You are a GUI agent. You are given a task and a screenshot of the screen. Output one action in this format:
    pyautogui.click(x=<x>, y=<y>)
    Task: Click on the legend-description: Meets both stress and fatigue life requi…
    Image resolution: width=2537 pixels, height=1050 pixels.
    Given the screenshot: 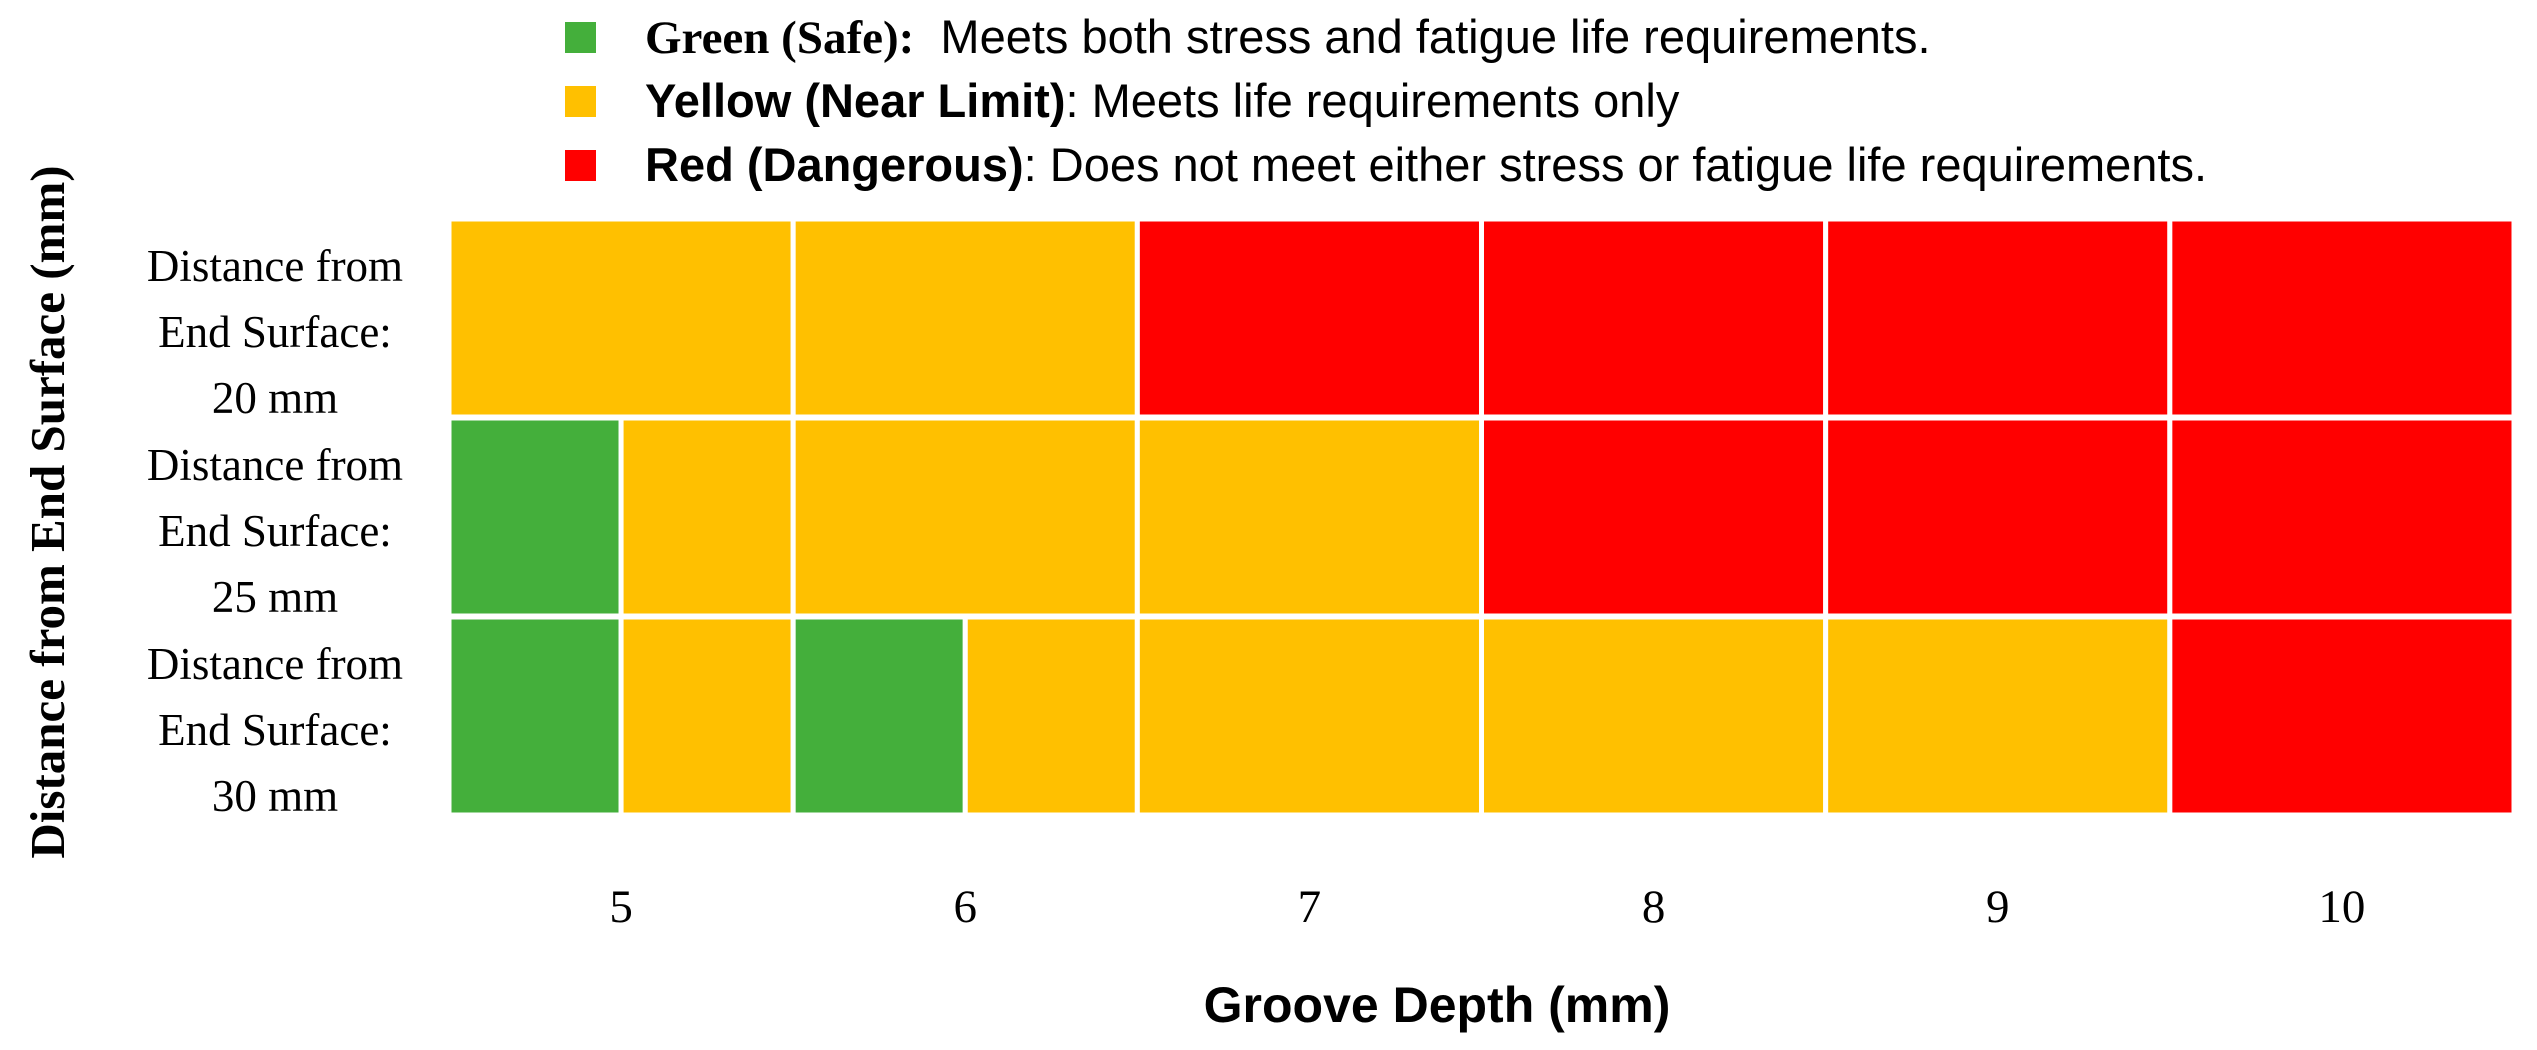 What is the action you would take?
    pyautogui.click(x=1422, y=36)
    